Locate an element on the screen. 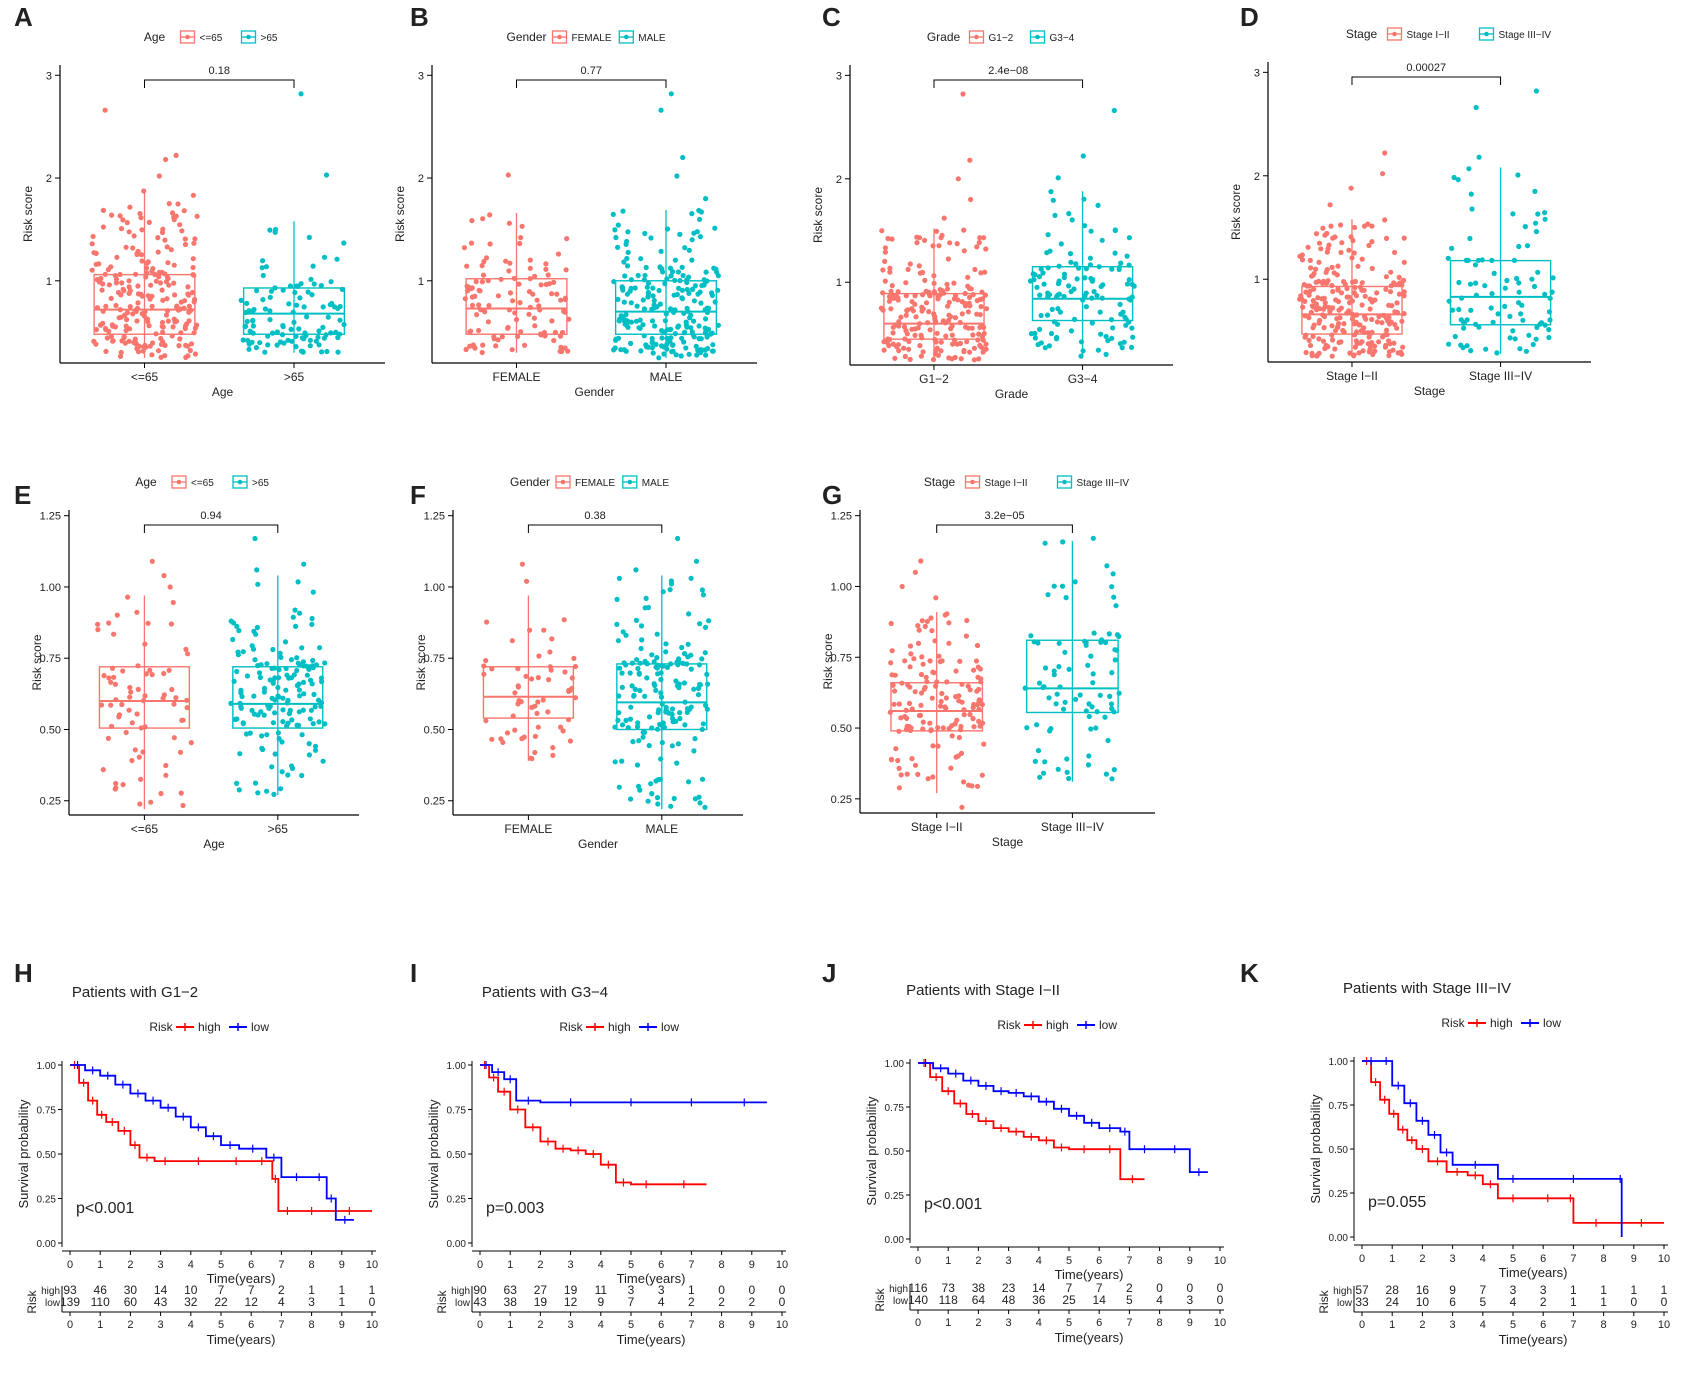  risk-table-low-count: 118 is located at coordinates (948, 1300).